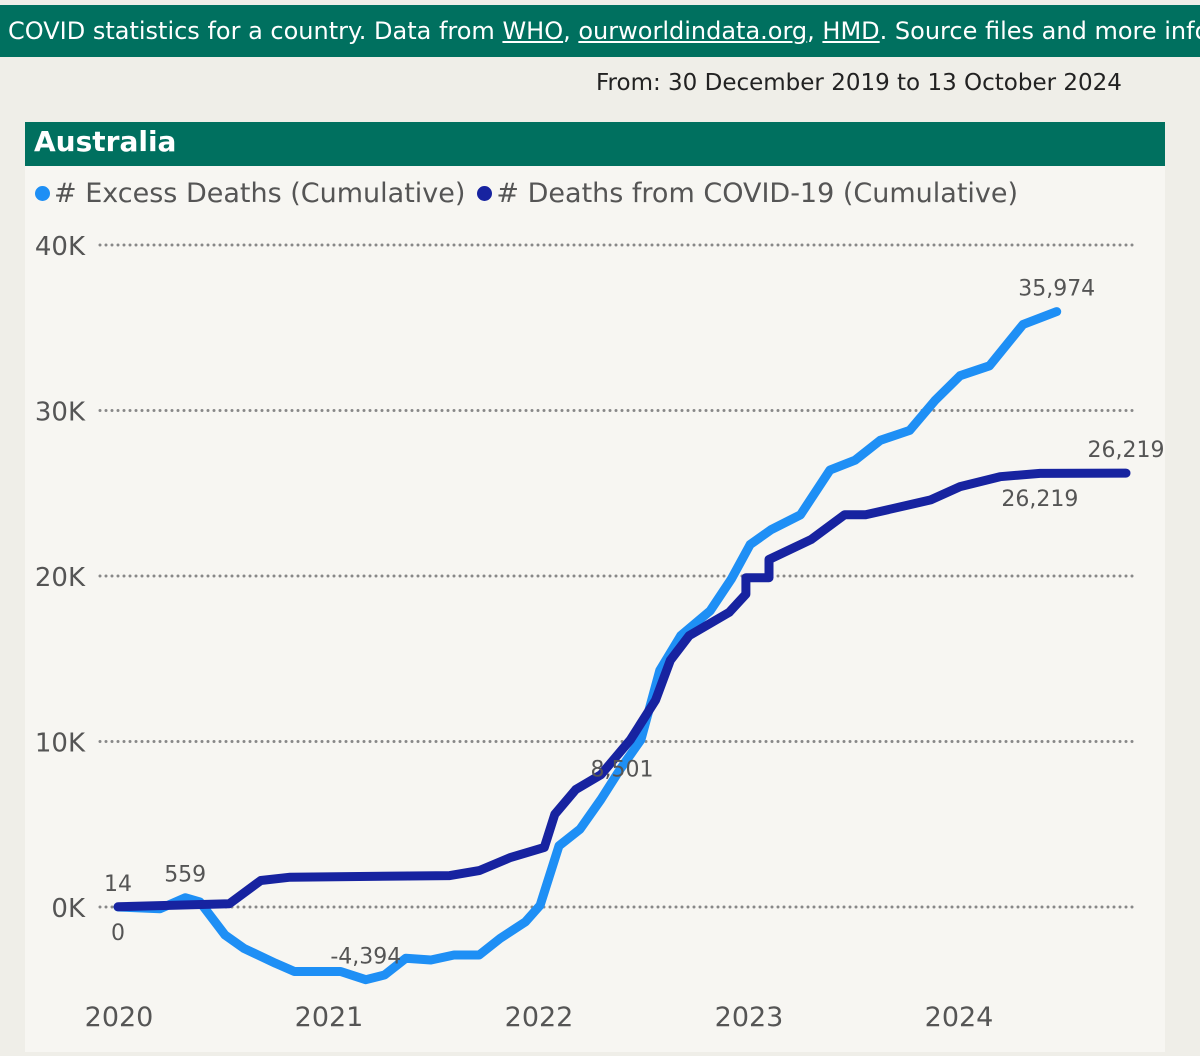  Describe the element at coordinates (539, 1017) in the screenshot. I see `x-tick-label: 2022` at that location.